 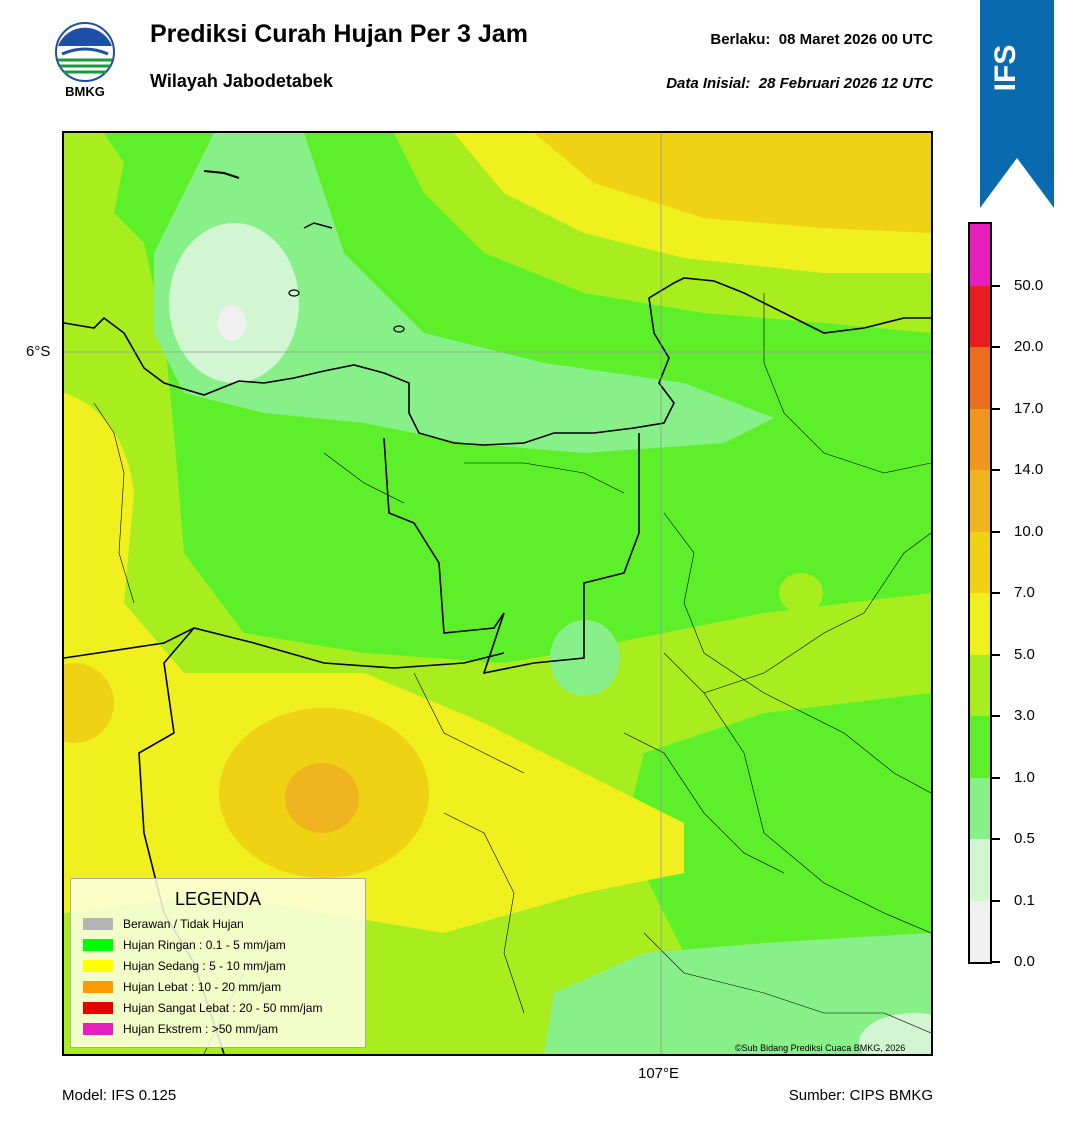 I want to click on colorbar-label: 0.0, so click(x=1024, y=961).